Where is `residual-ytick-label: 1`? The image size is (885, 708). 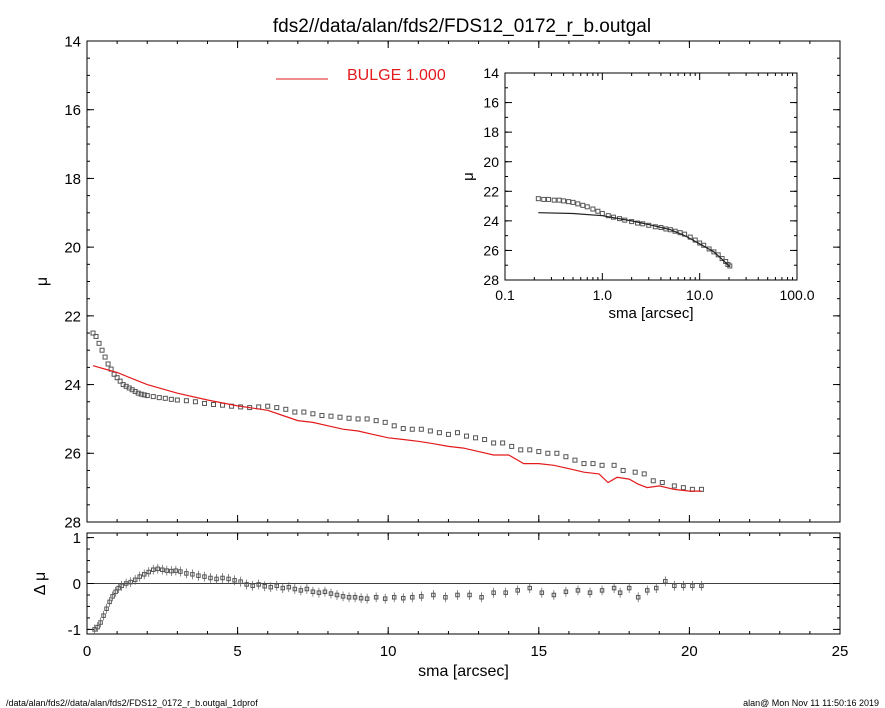 residual-ytick-label: 1 is located at coordinates (77, 538).